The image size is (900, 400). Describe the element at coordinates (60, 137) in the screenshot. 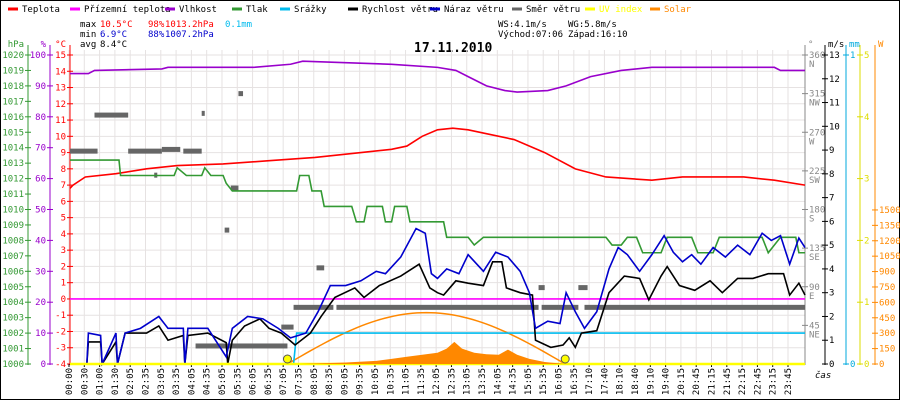

I see `temperature-tick-label: 10` at that location.